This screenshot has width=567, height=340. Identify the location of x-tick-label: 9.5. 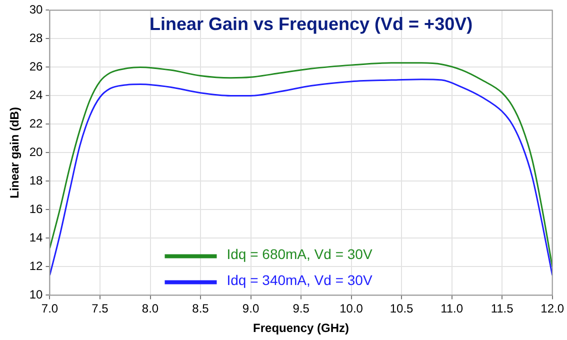
(301, 309).